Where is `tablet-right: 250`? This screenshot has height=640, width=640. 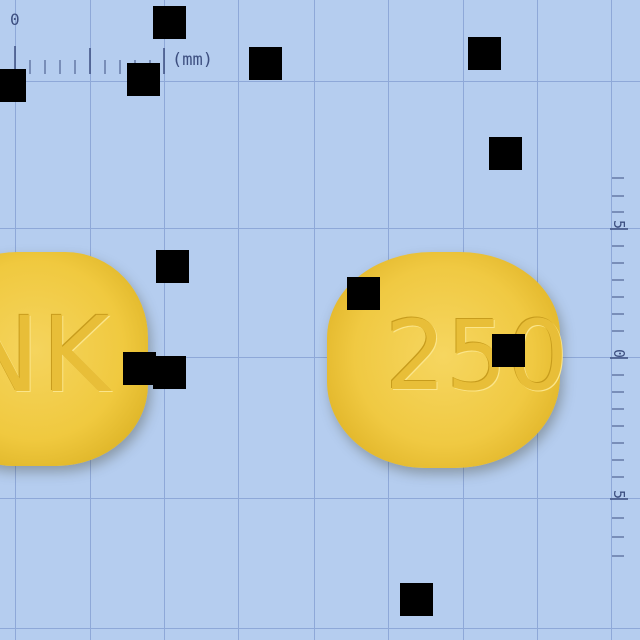 tablet-right: 250 is located at coordinates (447, 360).